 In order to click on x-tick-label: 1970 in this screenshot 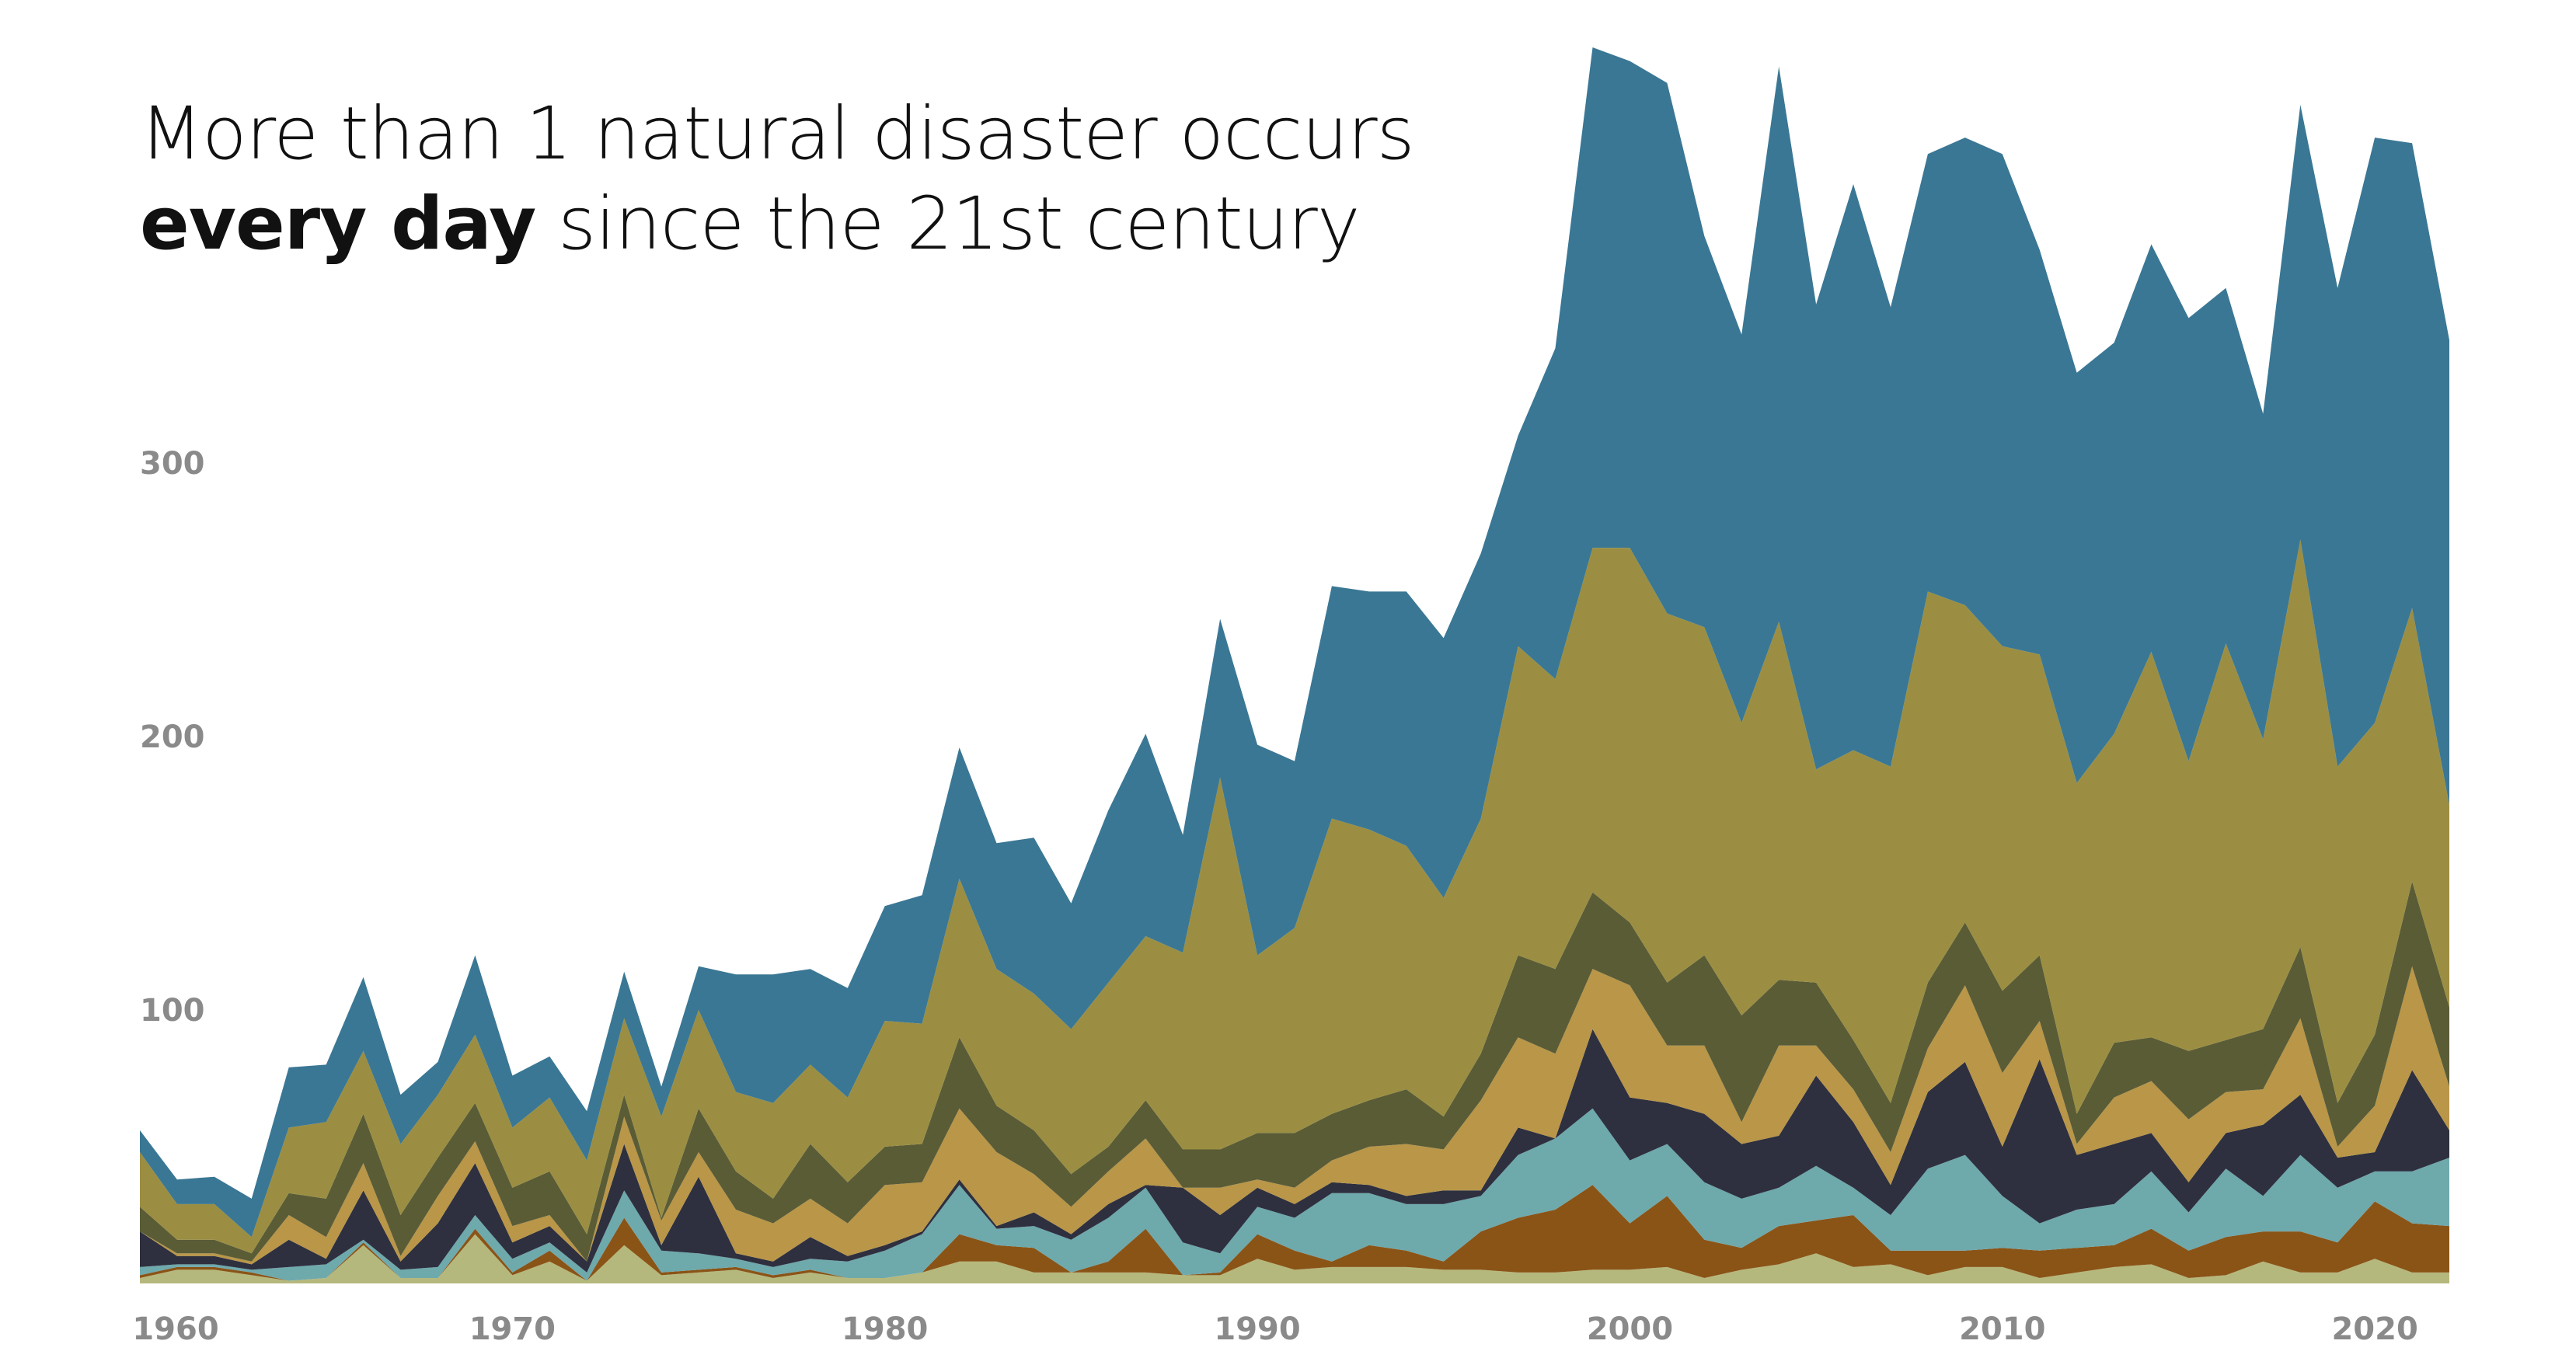, I will do `click(512, 1329)`.